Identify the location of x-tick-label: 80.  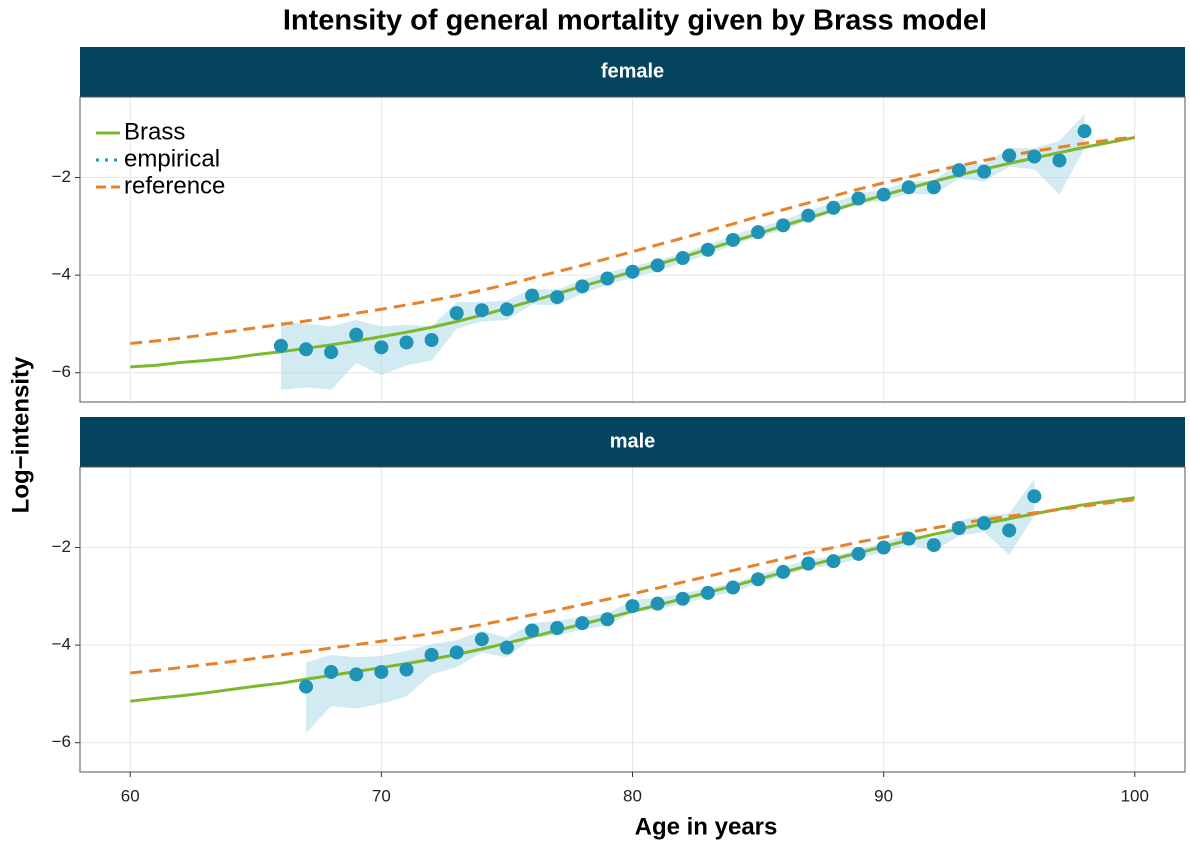
(632, 795).